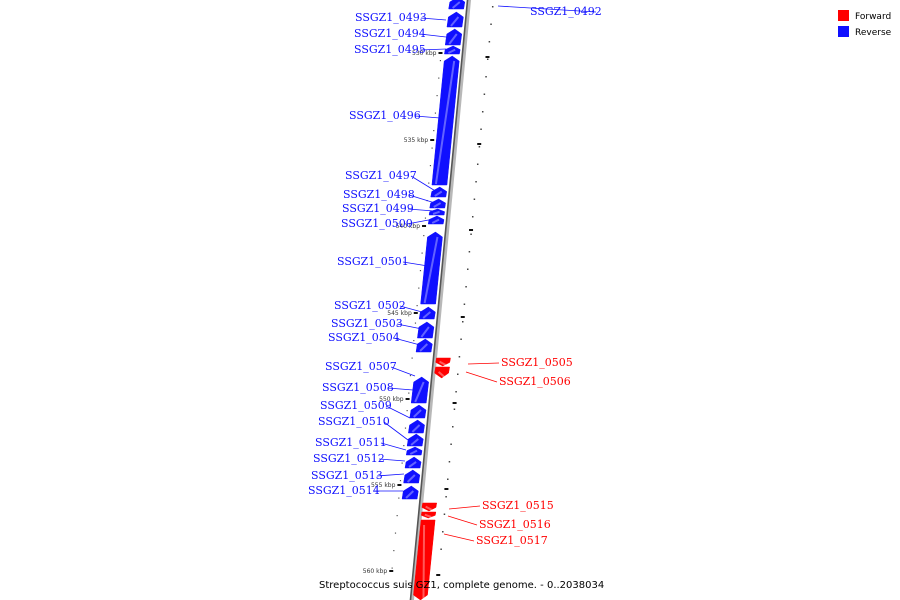 The height and width of the screenshot is (600, 900). What do you see at coordinates (358, 387) in the screenshot?
I see `gene-label: SSGZ1_0508` at bounding box center [358, 387].